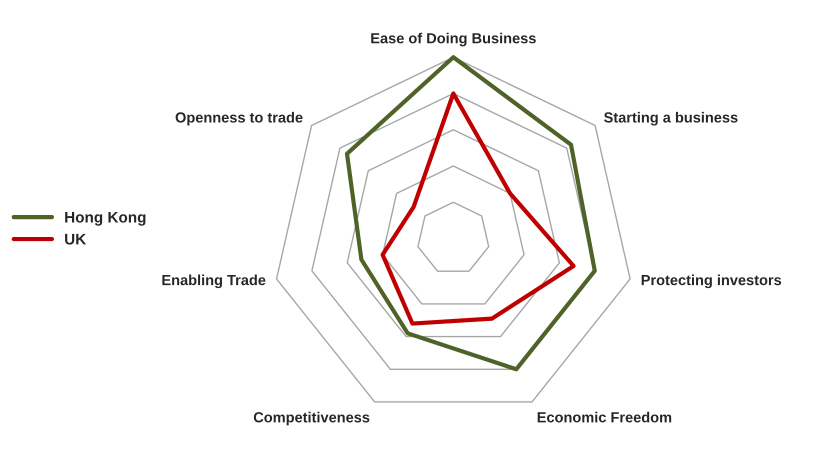  I want to click on spoke-label: Enabling Trade, so click(214, 281).